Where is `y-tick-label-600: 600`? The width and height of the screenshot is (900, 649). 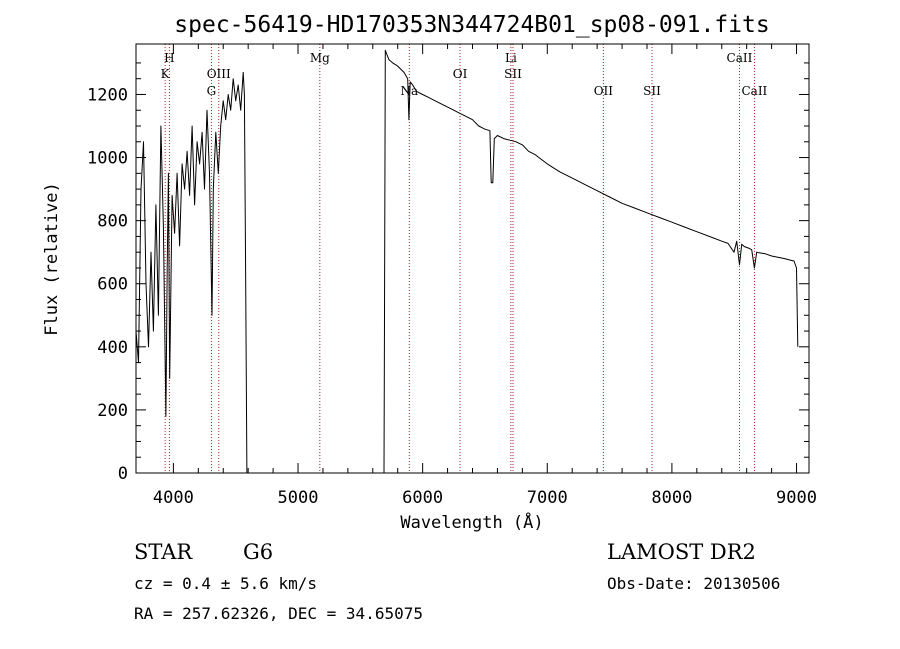 y-tick-label-600: 600 is located at coordinates (112, 285).